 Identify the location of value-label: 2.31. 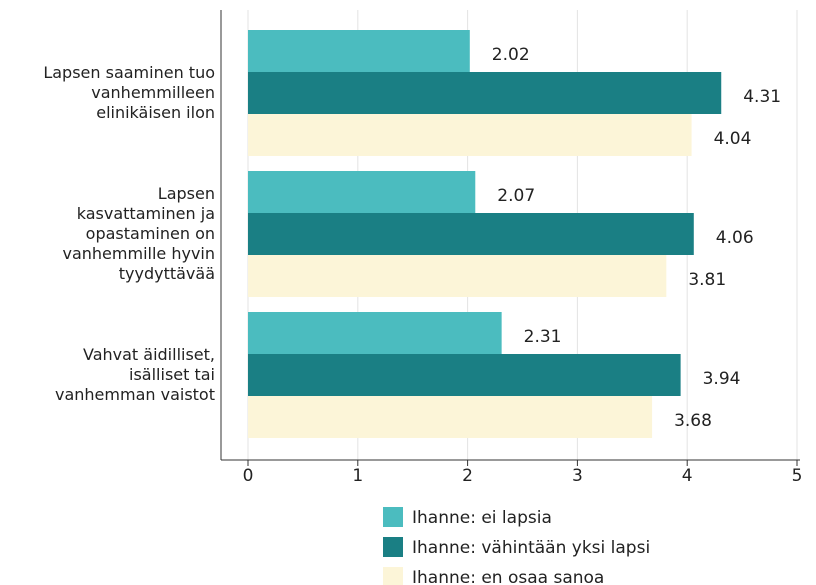
(543, 337).